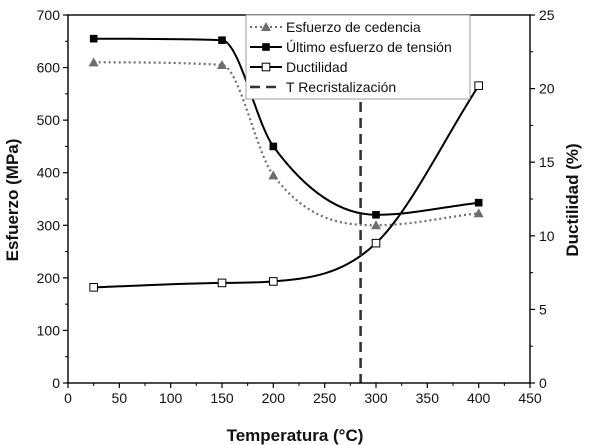 The width and height of the screenshot is (593, 445). Describe the element at coordinates (353, 27) in the screenshot. I see `legend-label-1: Esfuerzo de cedencia` at that location.